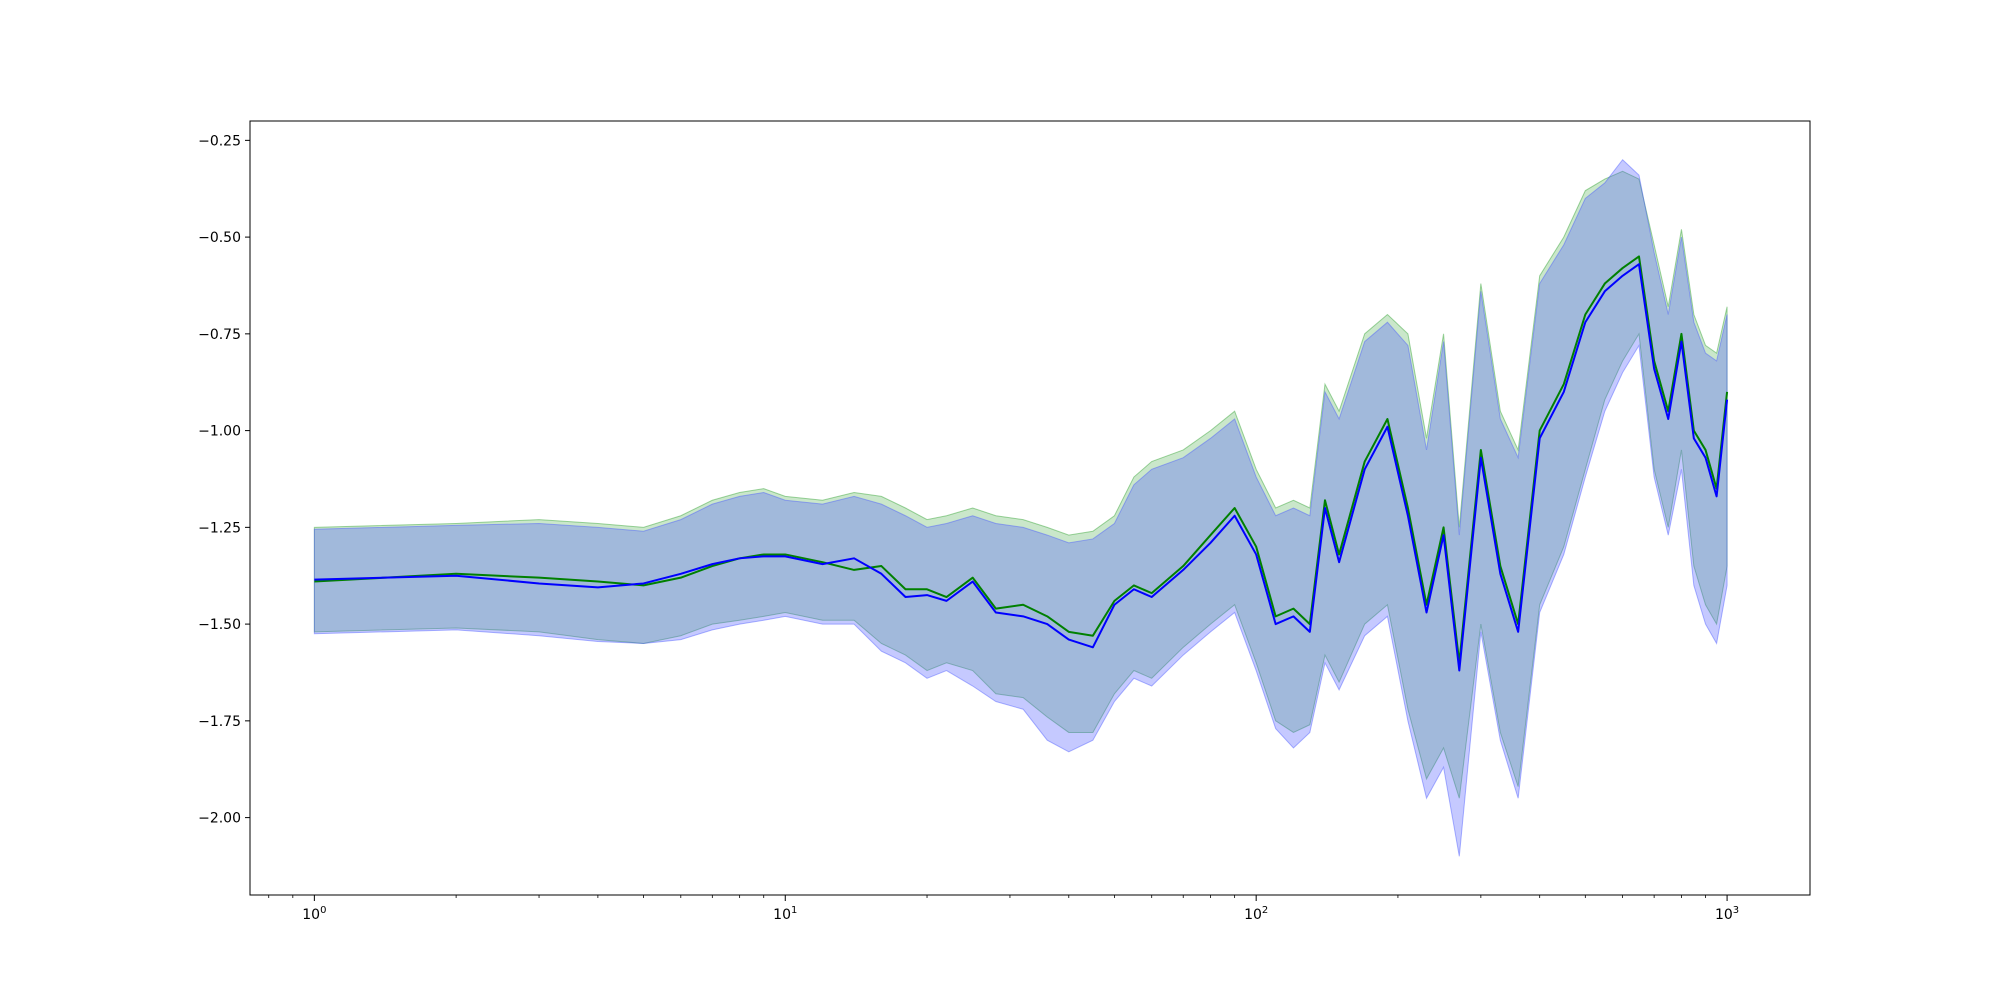 The image size is (2000, 1004). Describe the element at coordinates (219, 722) in the screenshot. I see `y-tick-label: −1.75` at that location.